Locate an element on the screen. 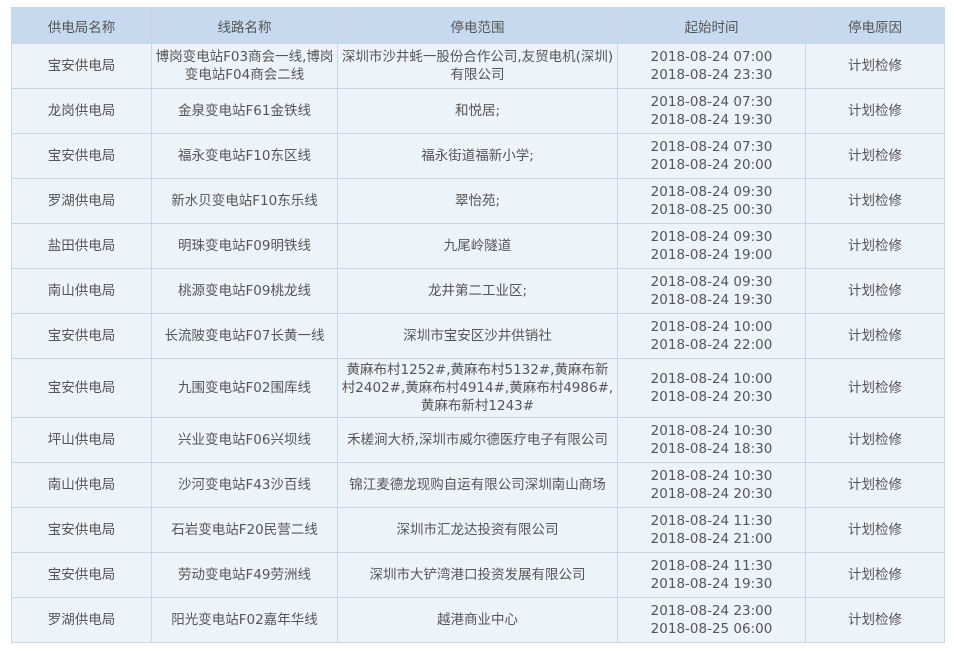 Image resolution: width=954 pixels, height=651 pixels. cell-line: 金泉变电站F61金铁线 is located at coordinates (244, 111).